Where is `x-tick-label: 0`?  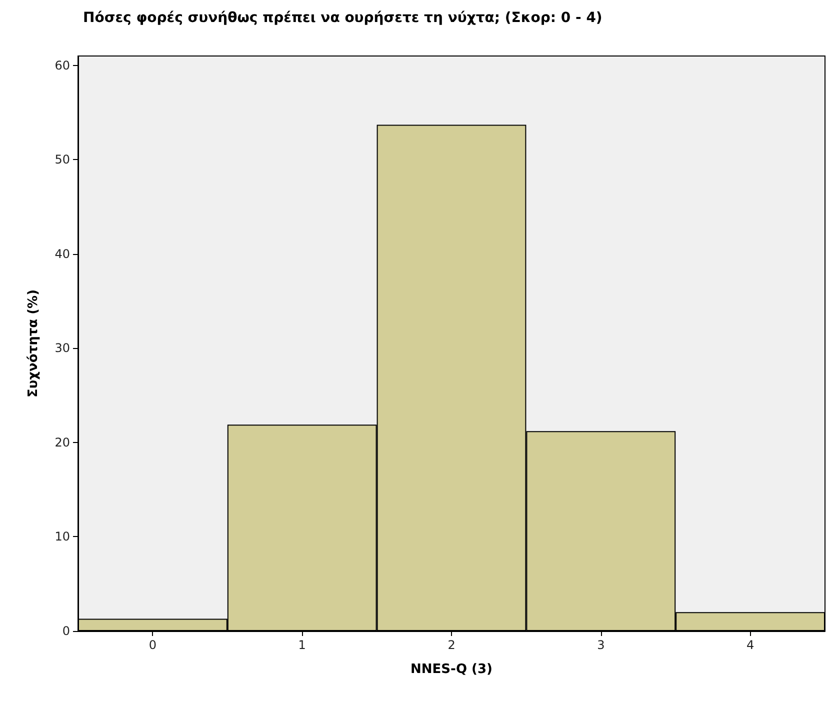 x-tick-label: 0 is located at coordinates (152, 645).